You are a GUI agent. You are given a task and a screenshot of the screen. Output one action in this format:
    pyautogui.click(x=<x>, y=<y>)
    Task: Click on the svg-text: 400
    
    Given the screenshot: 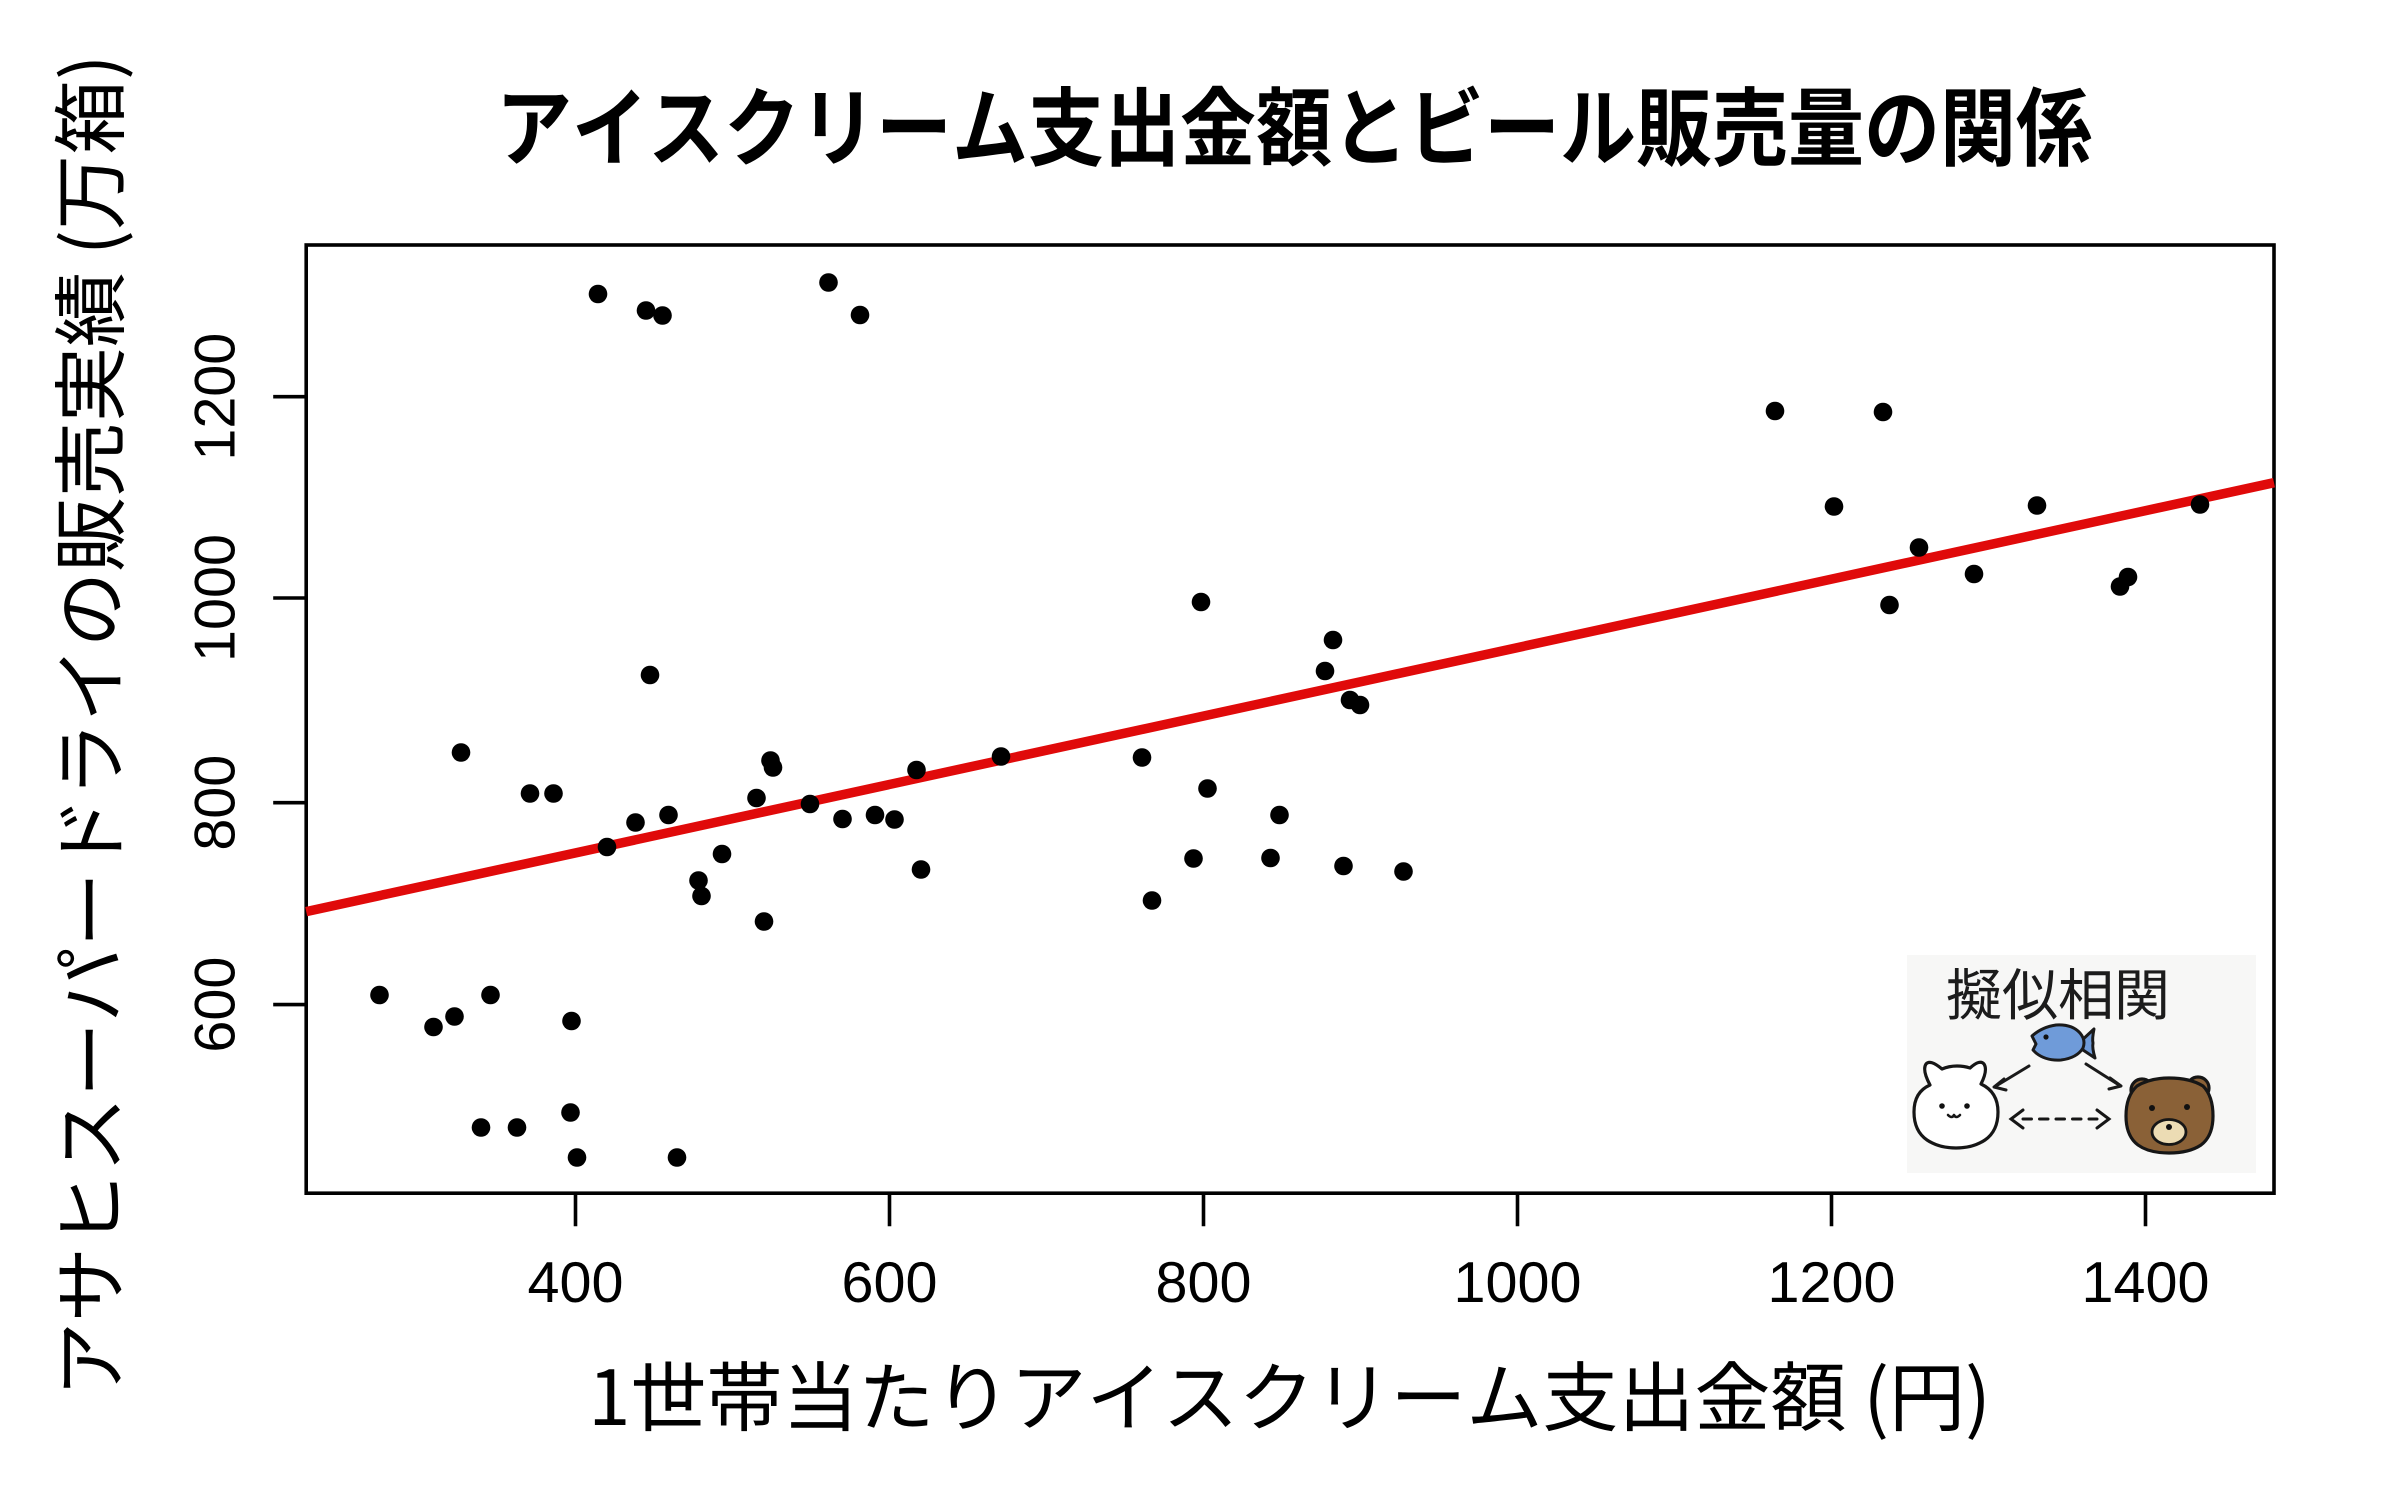 What is the action you would take?
    pyautogui.click(x=576, y=1283)
    